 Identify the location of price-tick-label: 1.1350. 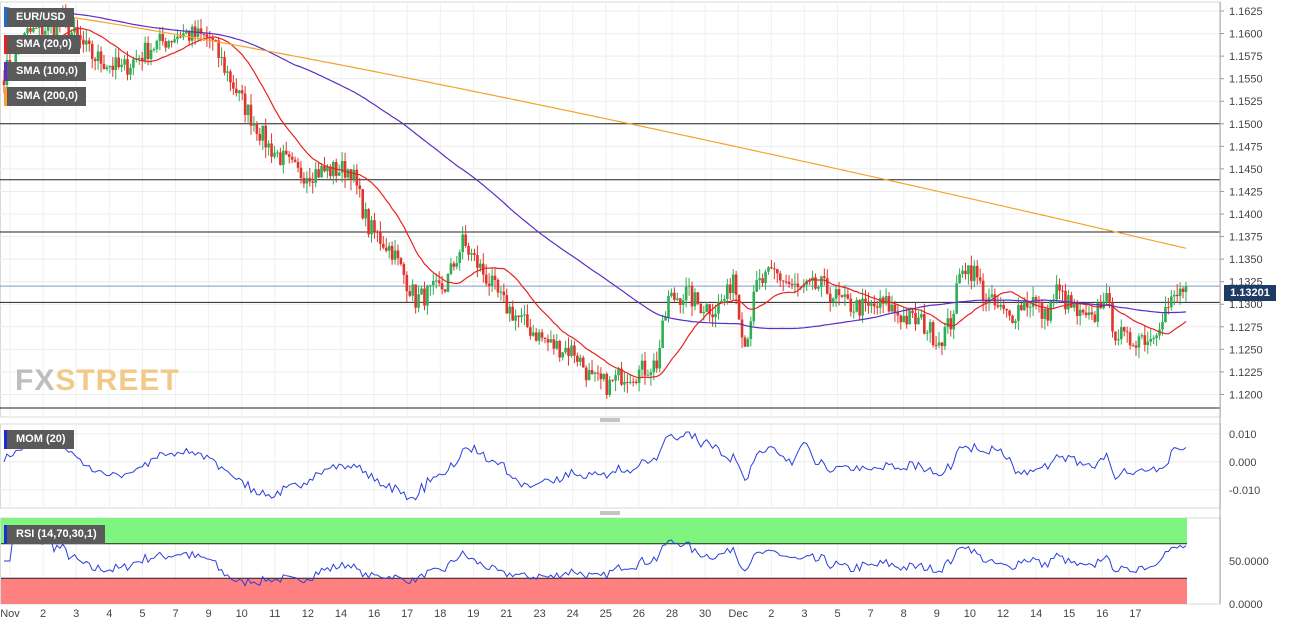
(1246, 260).